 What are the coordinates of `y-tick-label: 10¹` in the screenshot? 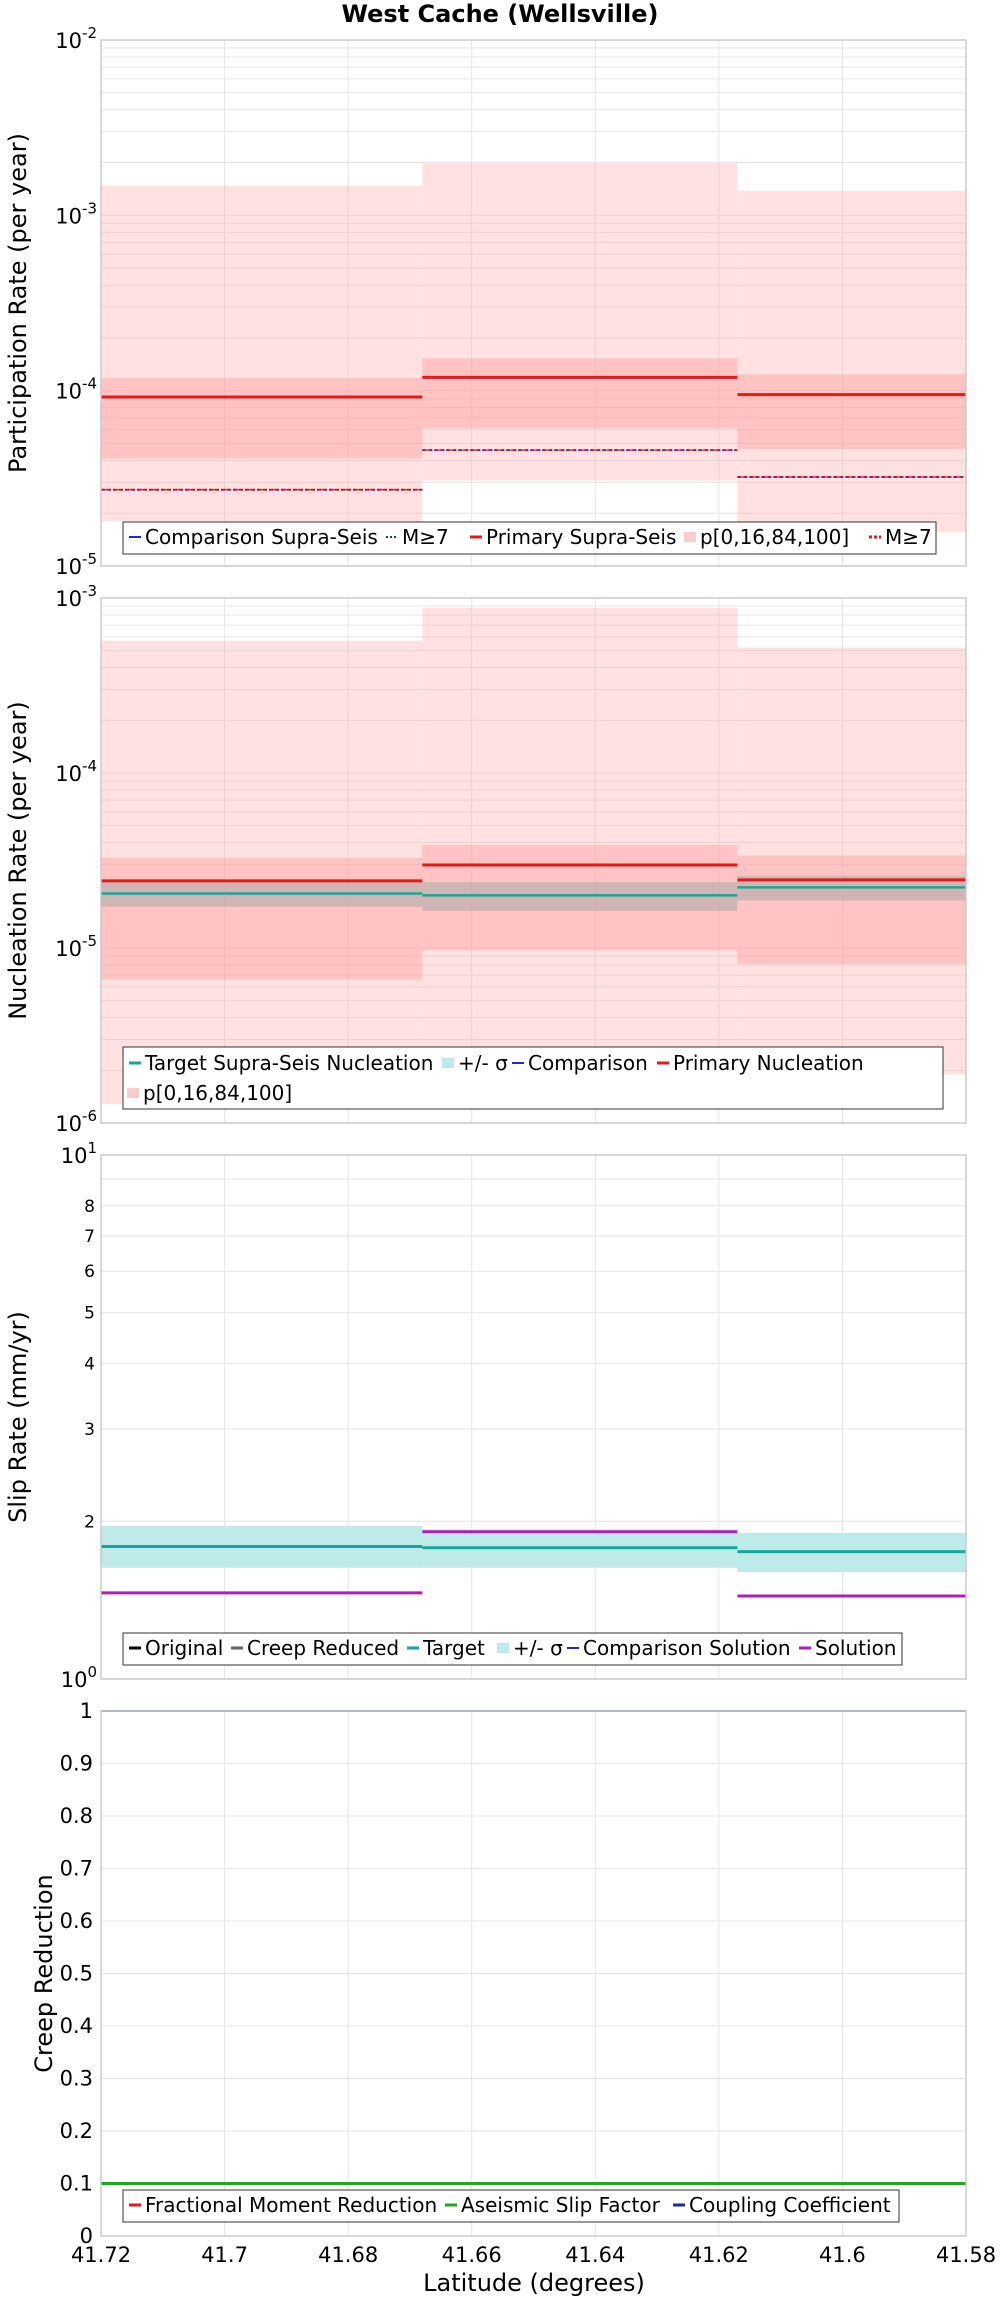 It's located at (79, 1153).